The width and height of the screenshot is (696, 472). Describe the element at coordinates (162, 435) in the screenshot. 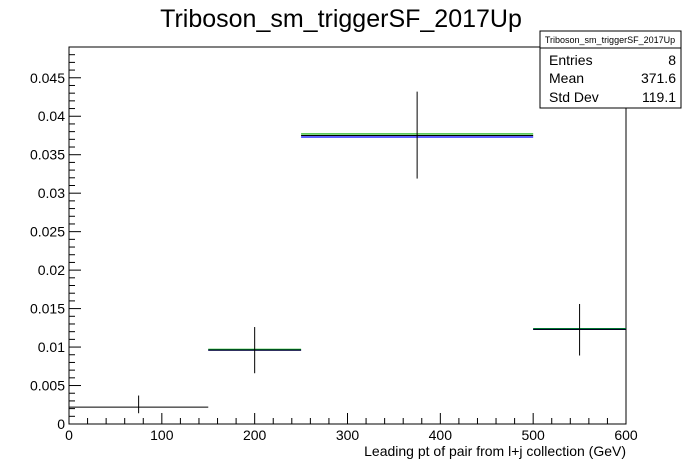

I see `x-tick-label: 100` at that location.